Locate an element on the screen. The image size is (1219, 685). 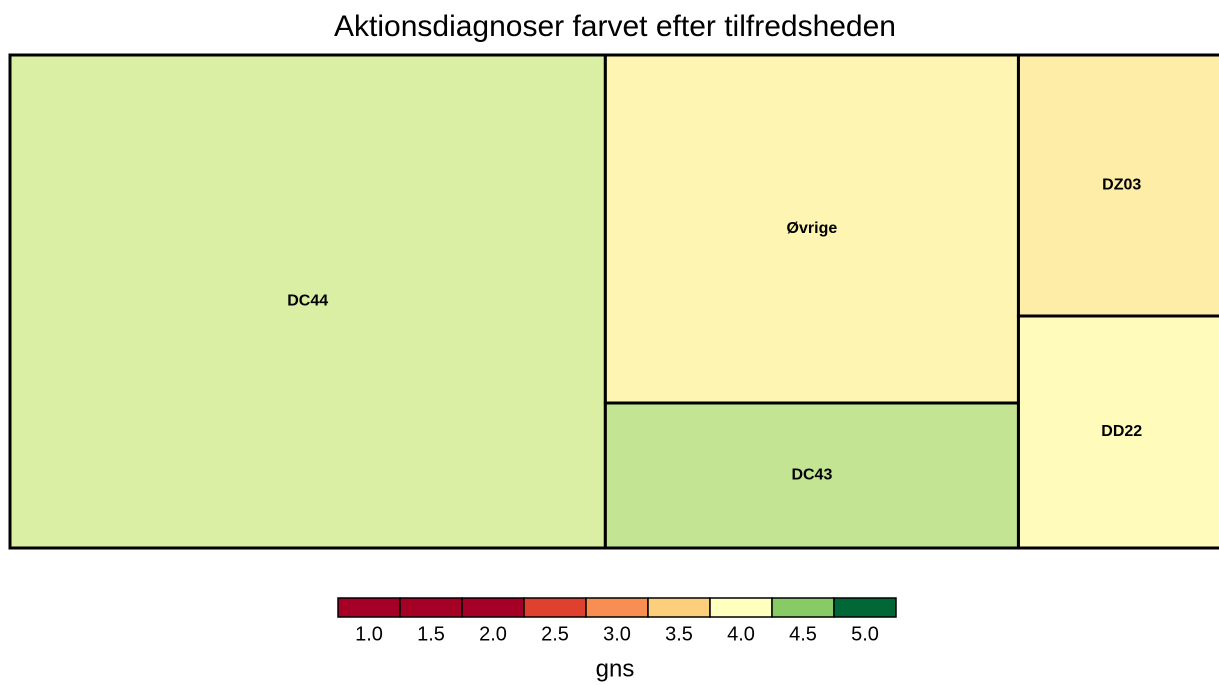
legend-tick-label: 4.0 is located at coordinates (741, 634).